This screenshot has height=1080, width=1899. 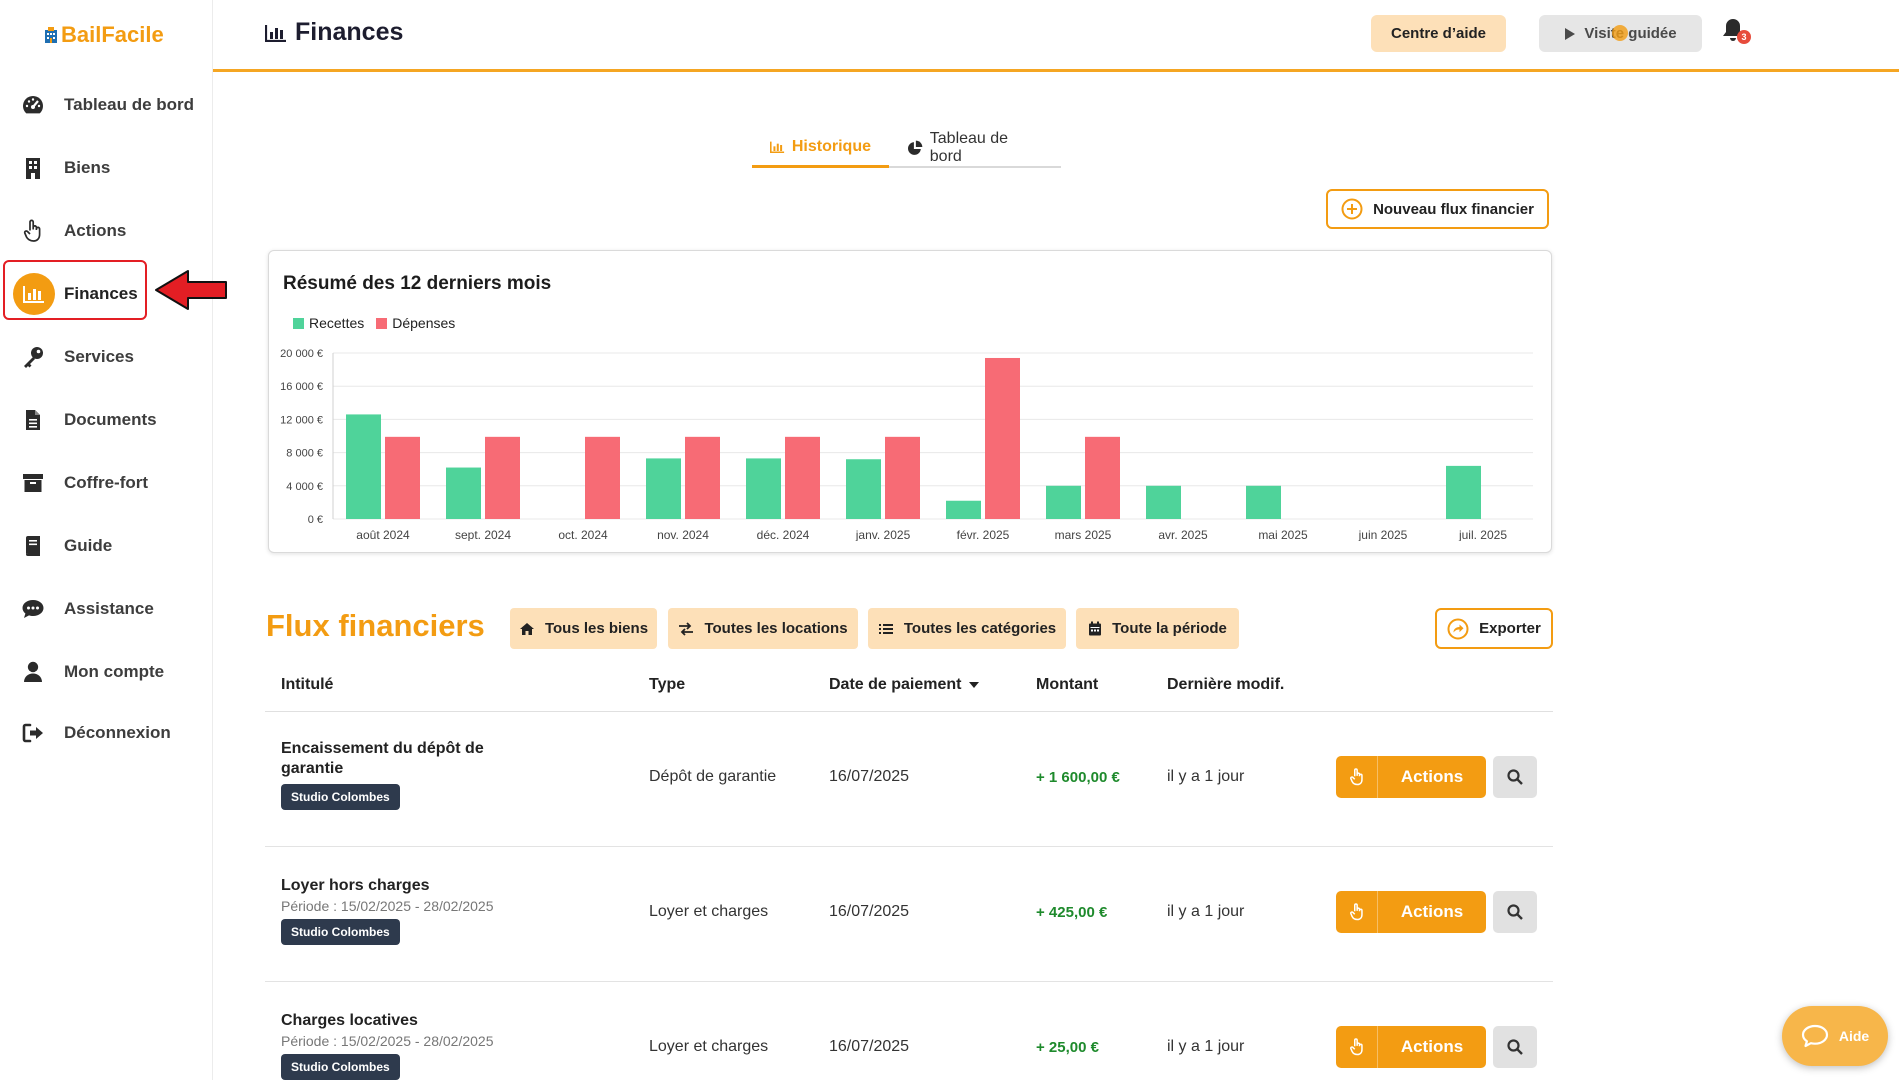 I want to click on sidebar-item-assistance: Assistance, so click(x=106, y=609).